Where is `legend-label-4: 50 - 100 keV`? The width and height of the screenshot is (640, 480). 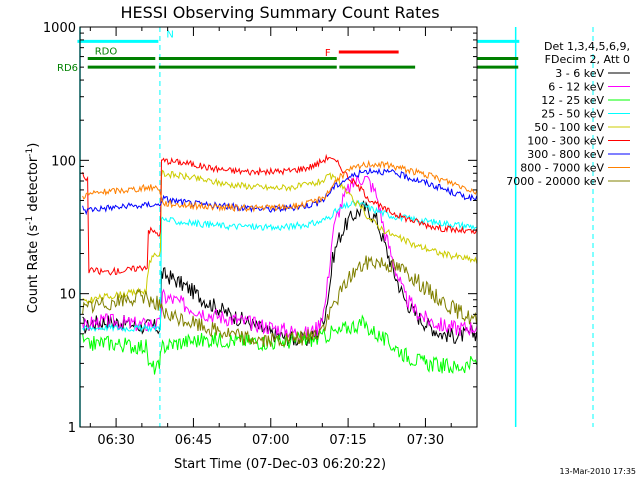 legend-label-4: 50 - 100 keV is located at coordinates (569, 127).